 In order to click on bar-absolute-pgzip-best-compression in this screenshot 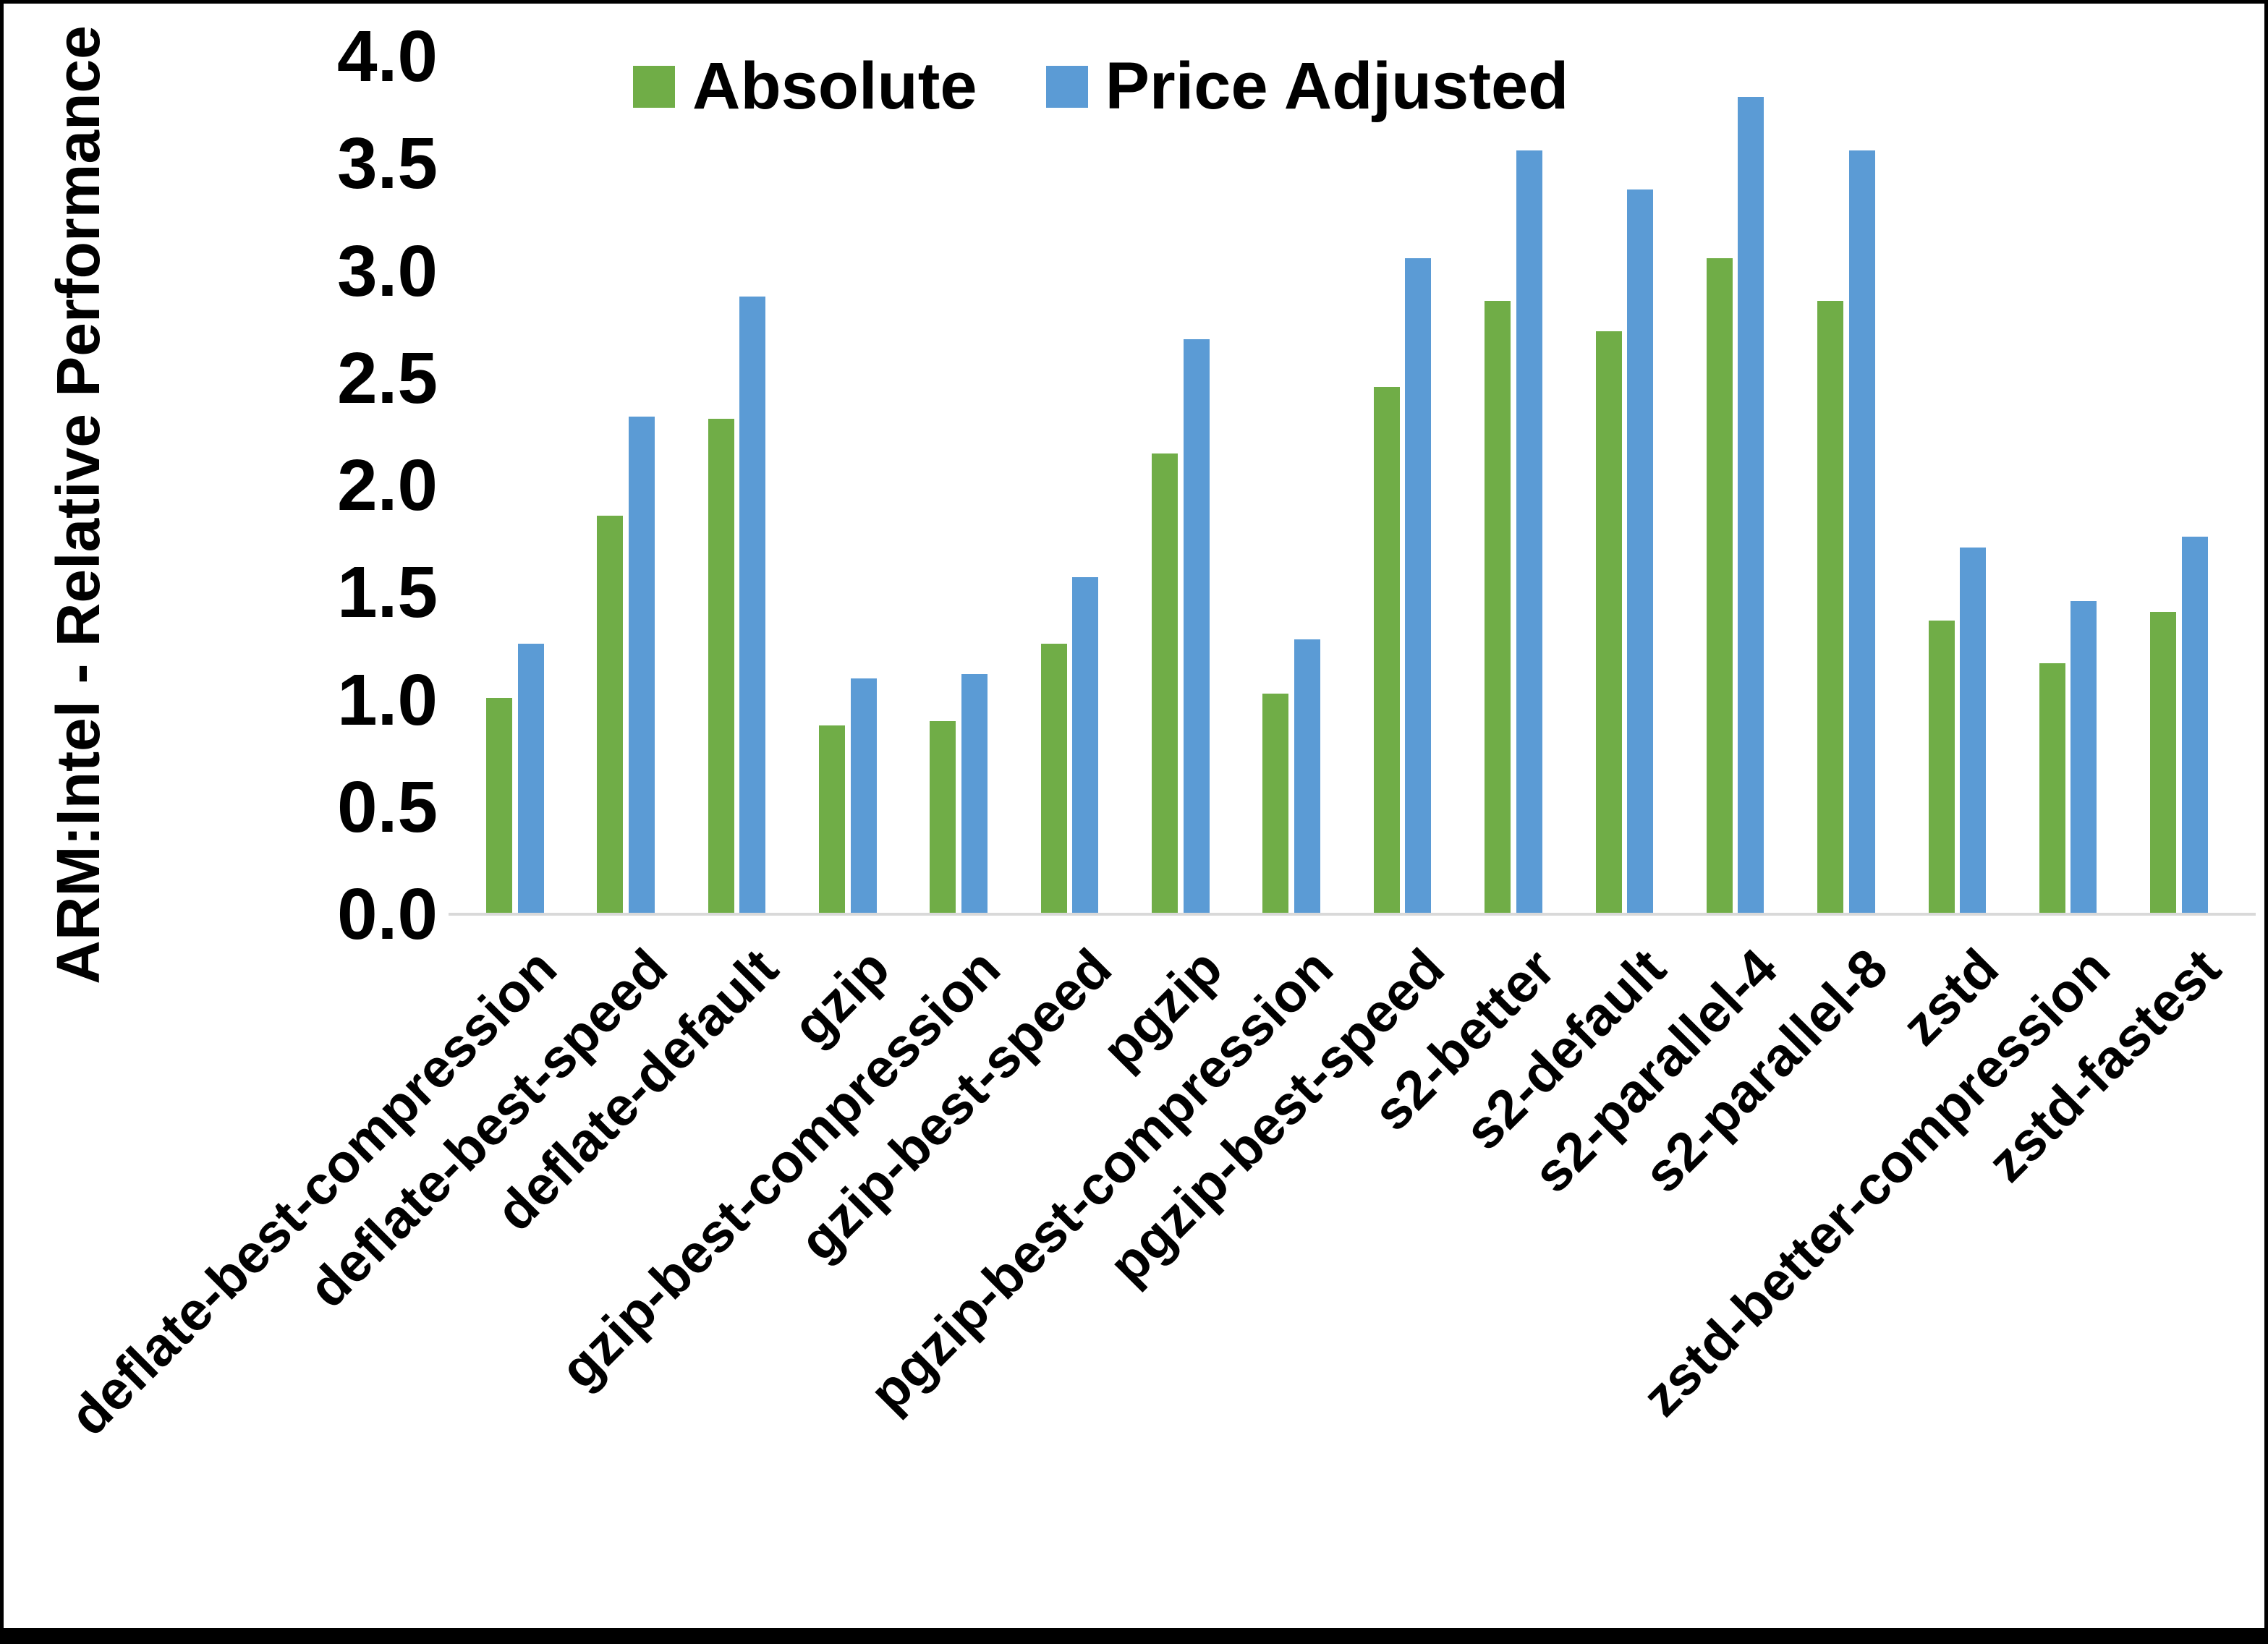, I will do `click(1275, 804)`.